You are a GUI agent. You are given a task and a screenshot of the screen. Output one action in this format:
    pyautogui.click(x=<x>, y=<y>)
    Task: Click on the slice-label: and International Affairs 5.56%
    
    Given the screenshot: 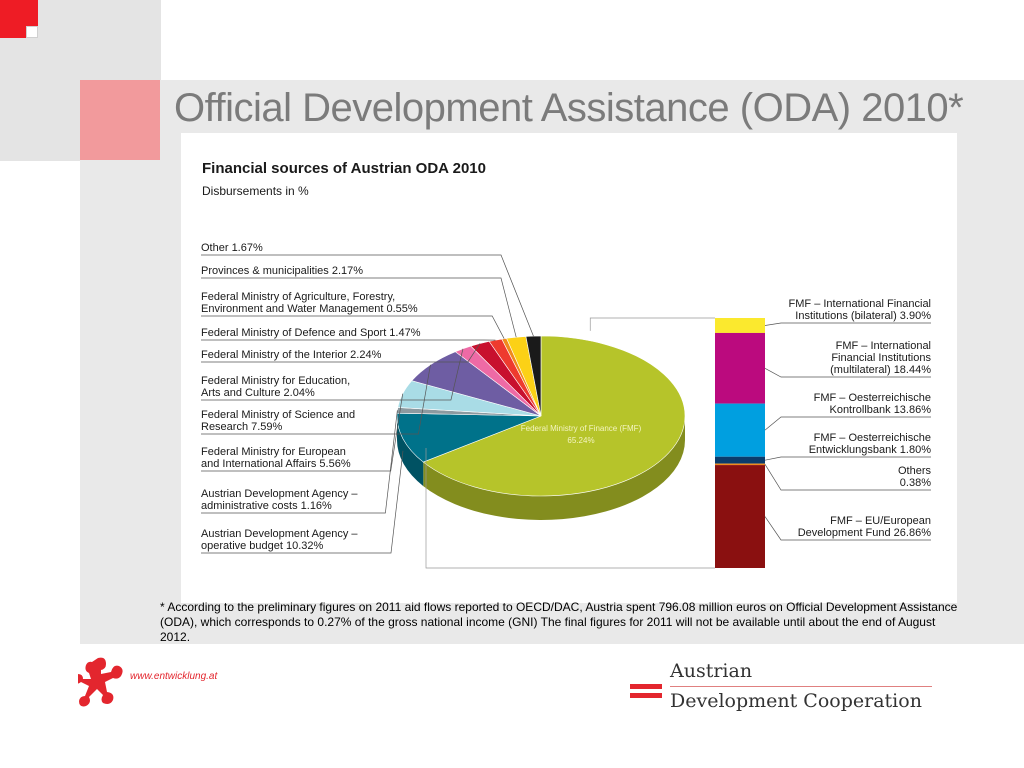 What is the action you would take?
    pyautogui.click(x=276, y=464)
    